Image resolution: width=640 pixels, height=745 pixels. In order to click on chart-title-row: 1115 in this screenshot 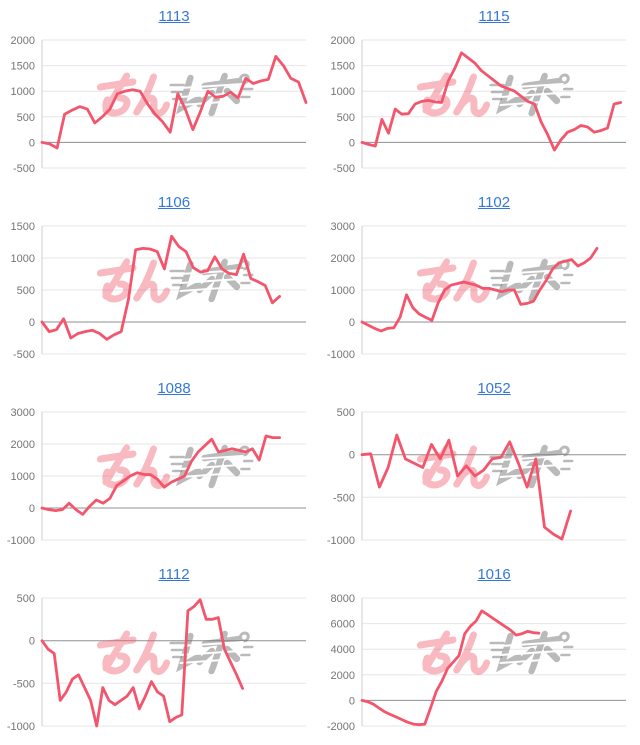, I will do `click(494, 17)`.